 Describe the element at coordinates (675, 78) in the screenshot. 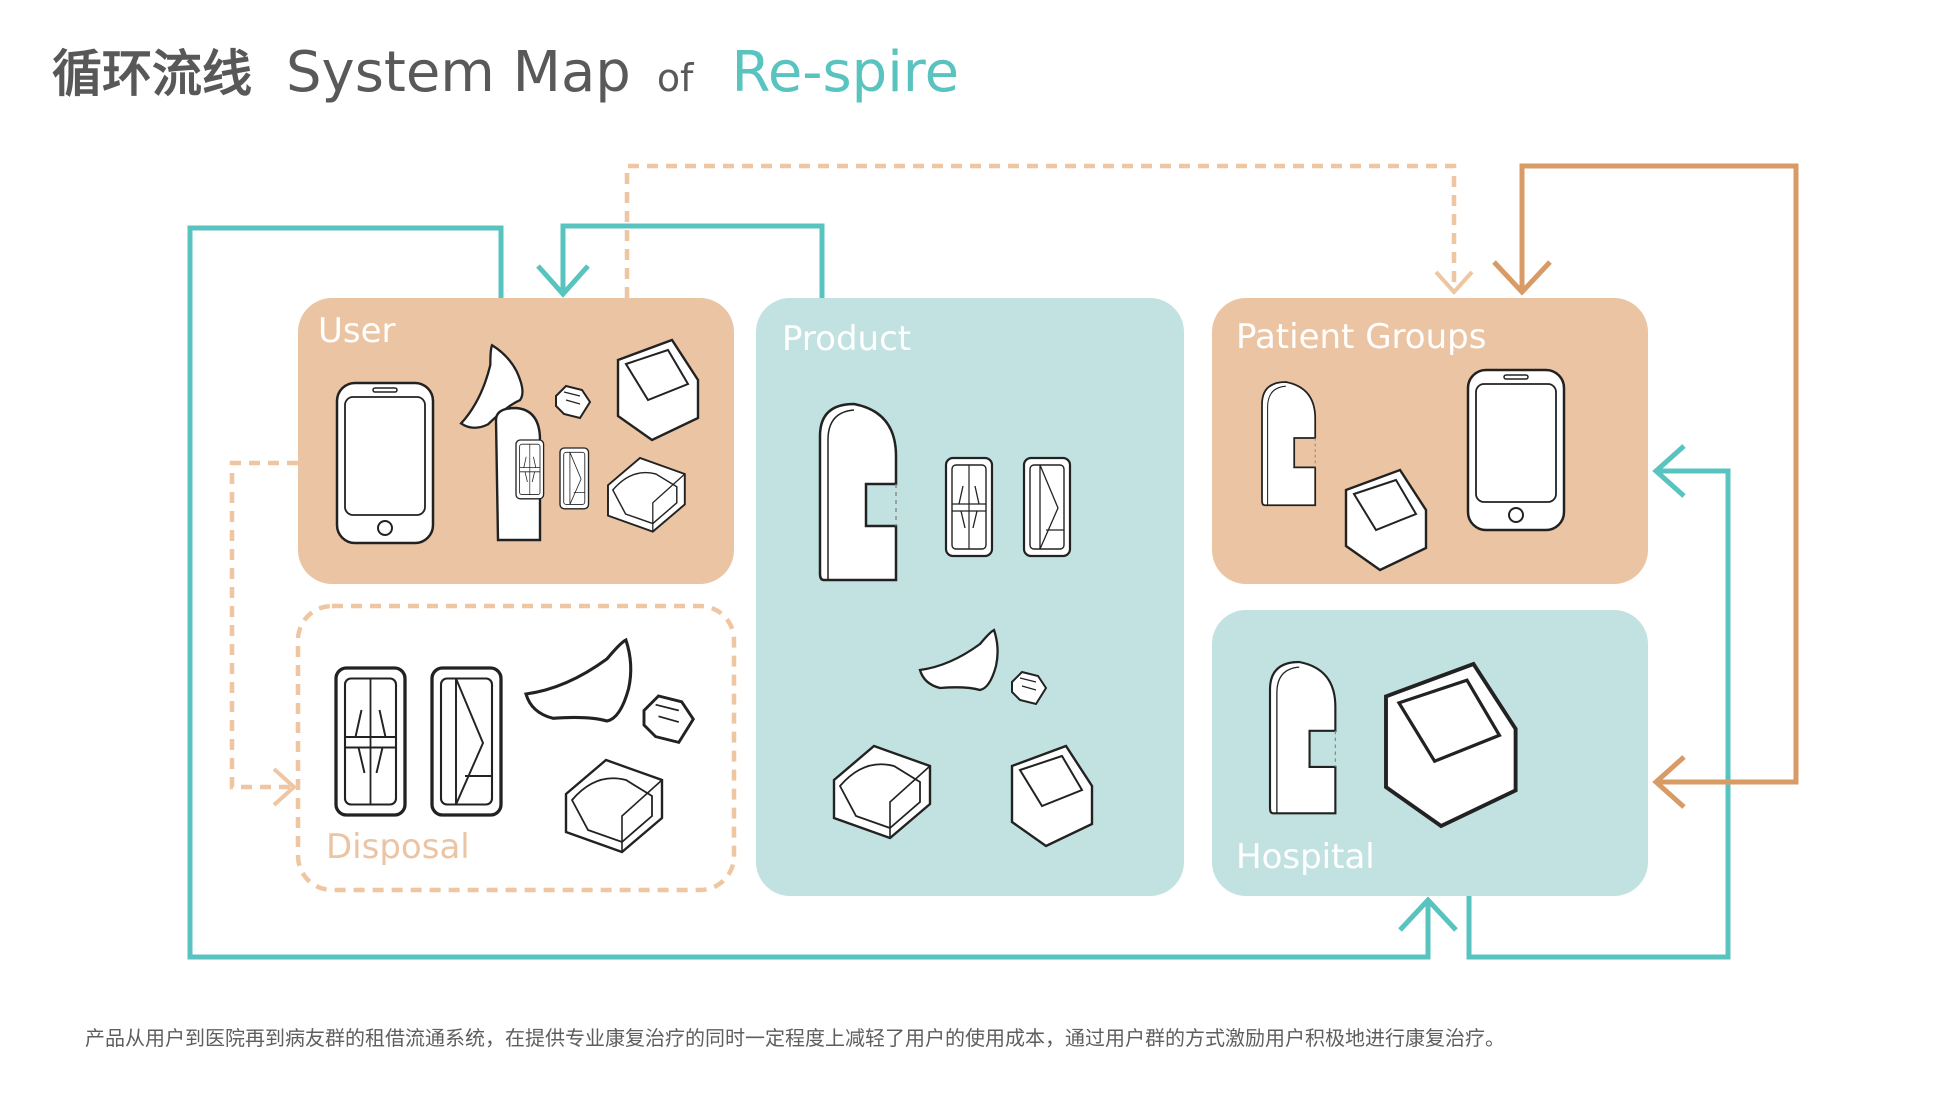

I see `title-of: of` at that location.